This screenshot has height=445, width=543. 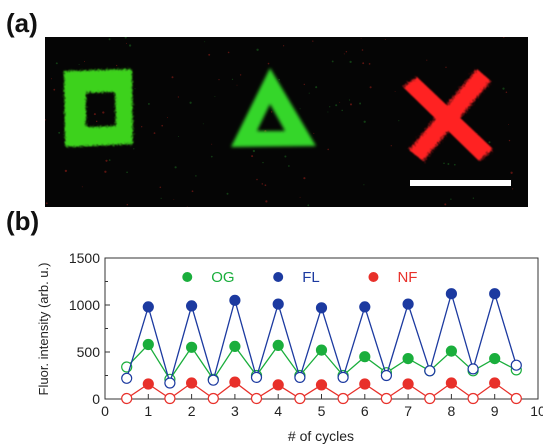 What do you see at coordinates (222, 277) in the screenshot?
I see `legend-label-og: OG` at bounding box center [222, 277].